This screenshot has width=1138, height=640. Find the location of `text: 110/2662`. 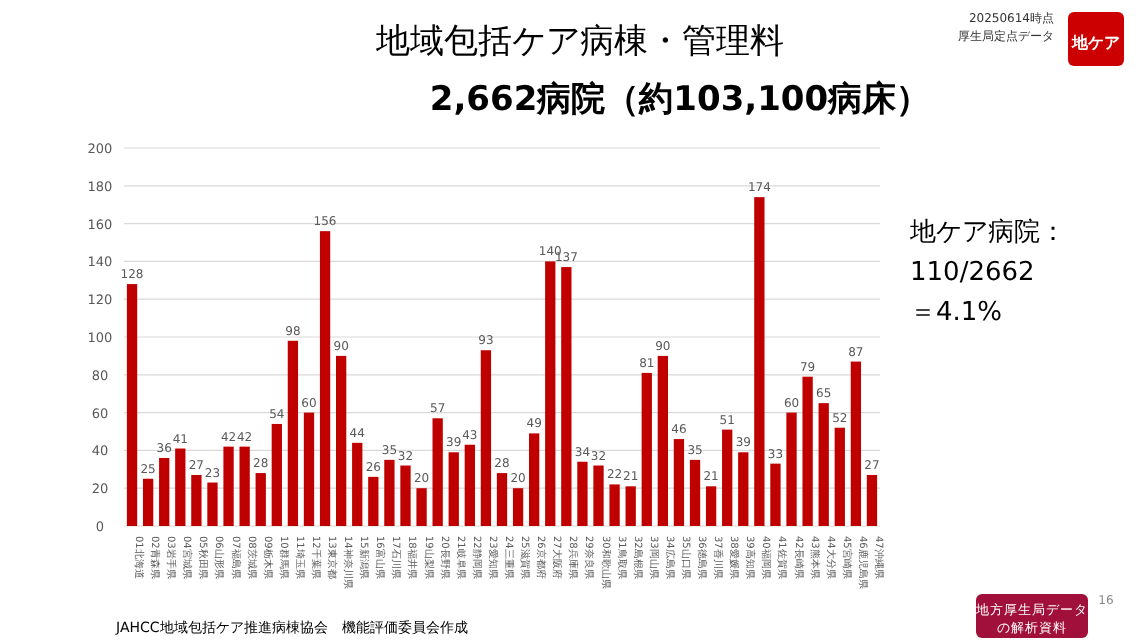

text: 110/2662 is located at coordinates (972, 273).